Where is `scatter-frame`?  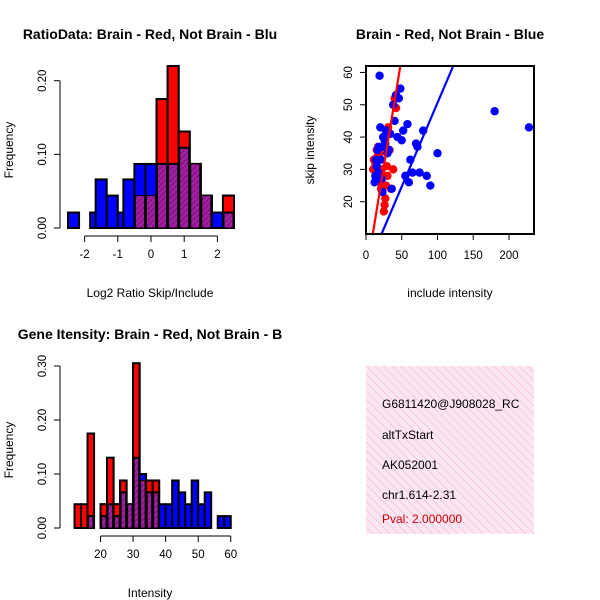 scatter-frame is located at coordinates (450, 150).